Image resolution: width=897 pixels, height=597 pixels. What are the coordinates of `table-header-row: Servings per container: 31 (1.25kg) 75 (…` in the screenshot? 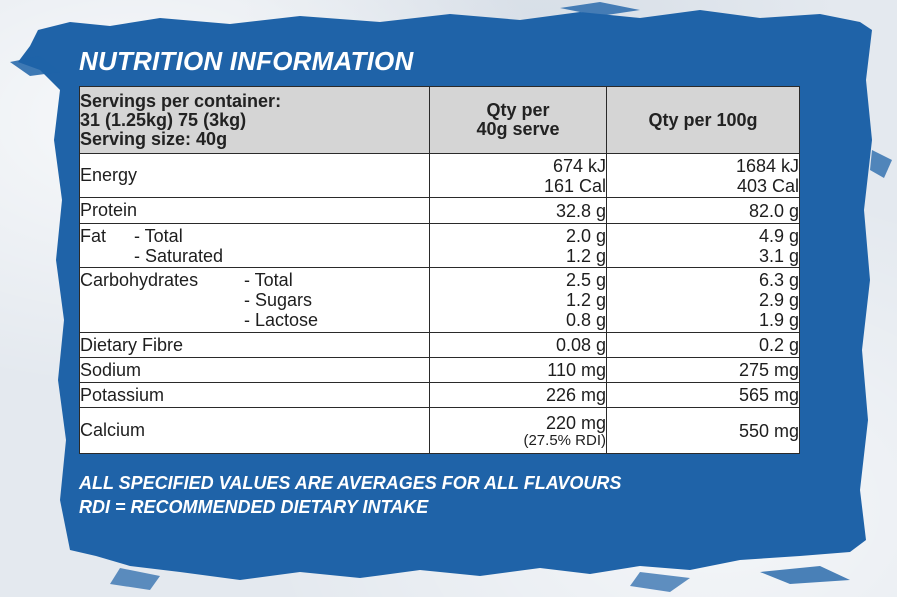 It's located at (439, 120).